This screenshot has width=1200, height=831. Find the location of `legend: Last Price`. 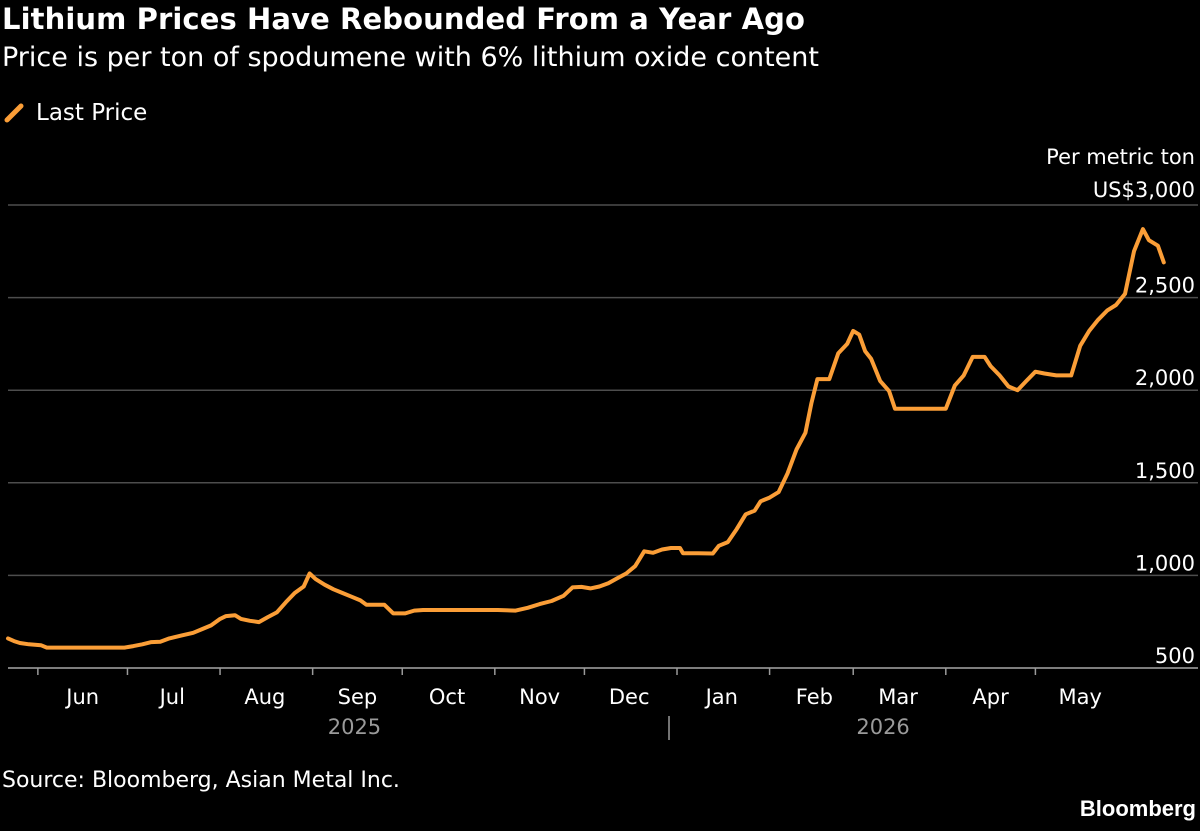

legend: Last Price is located at coordinates (75, 113).